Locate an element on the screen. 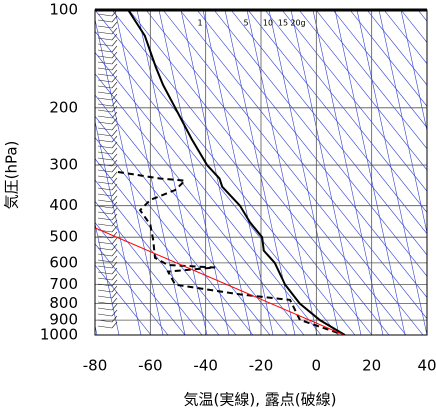  mixing-ratio-label: 1 is located at coordinates (199, 23).